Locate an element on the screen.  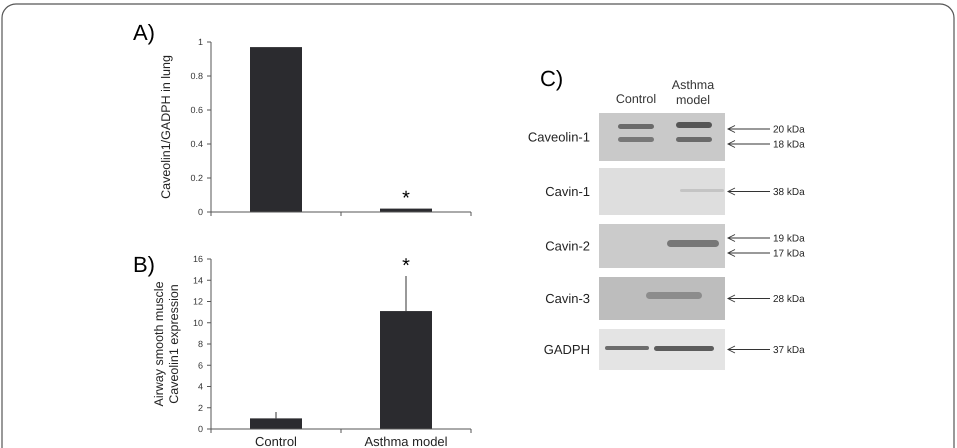
text: 17 kDa is located at coordinates (789, 254).